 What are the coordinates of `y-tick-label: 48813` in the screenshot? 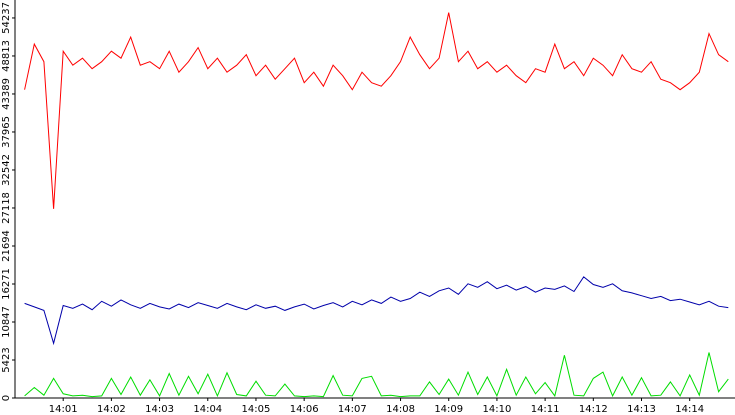 It's located at (6, 56).